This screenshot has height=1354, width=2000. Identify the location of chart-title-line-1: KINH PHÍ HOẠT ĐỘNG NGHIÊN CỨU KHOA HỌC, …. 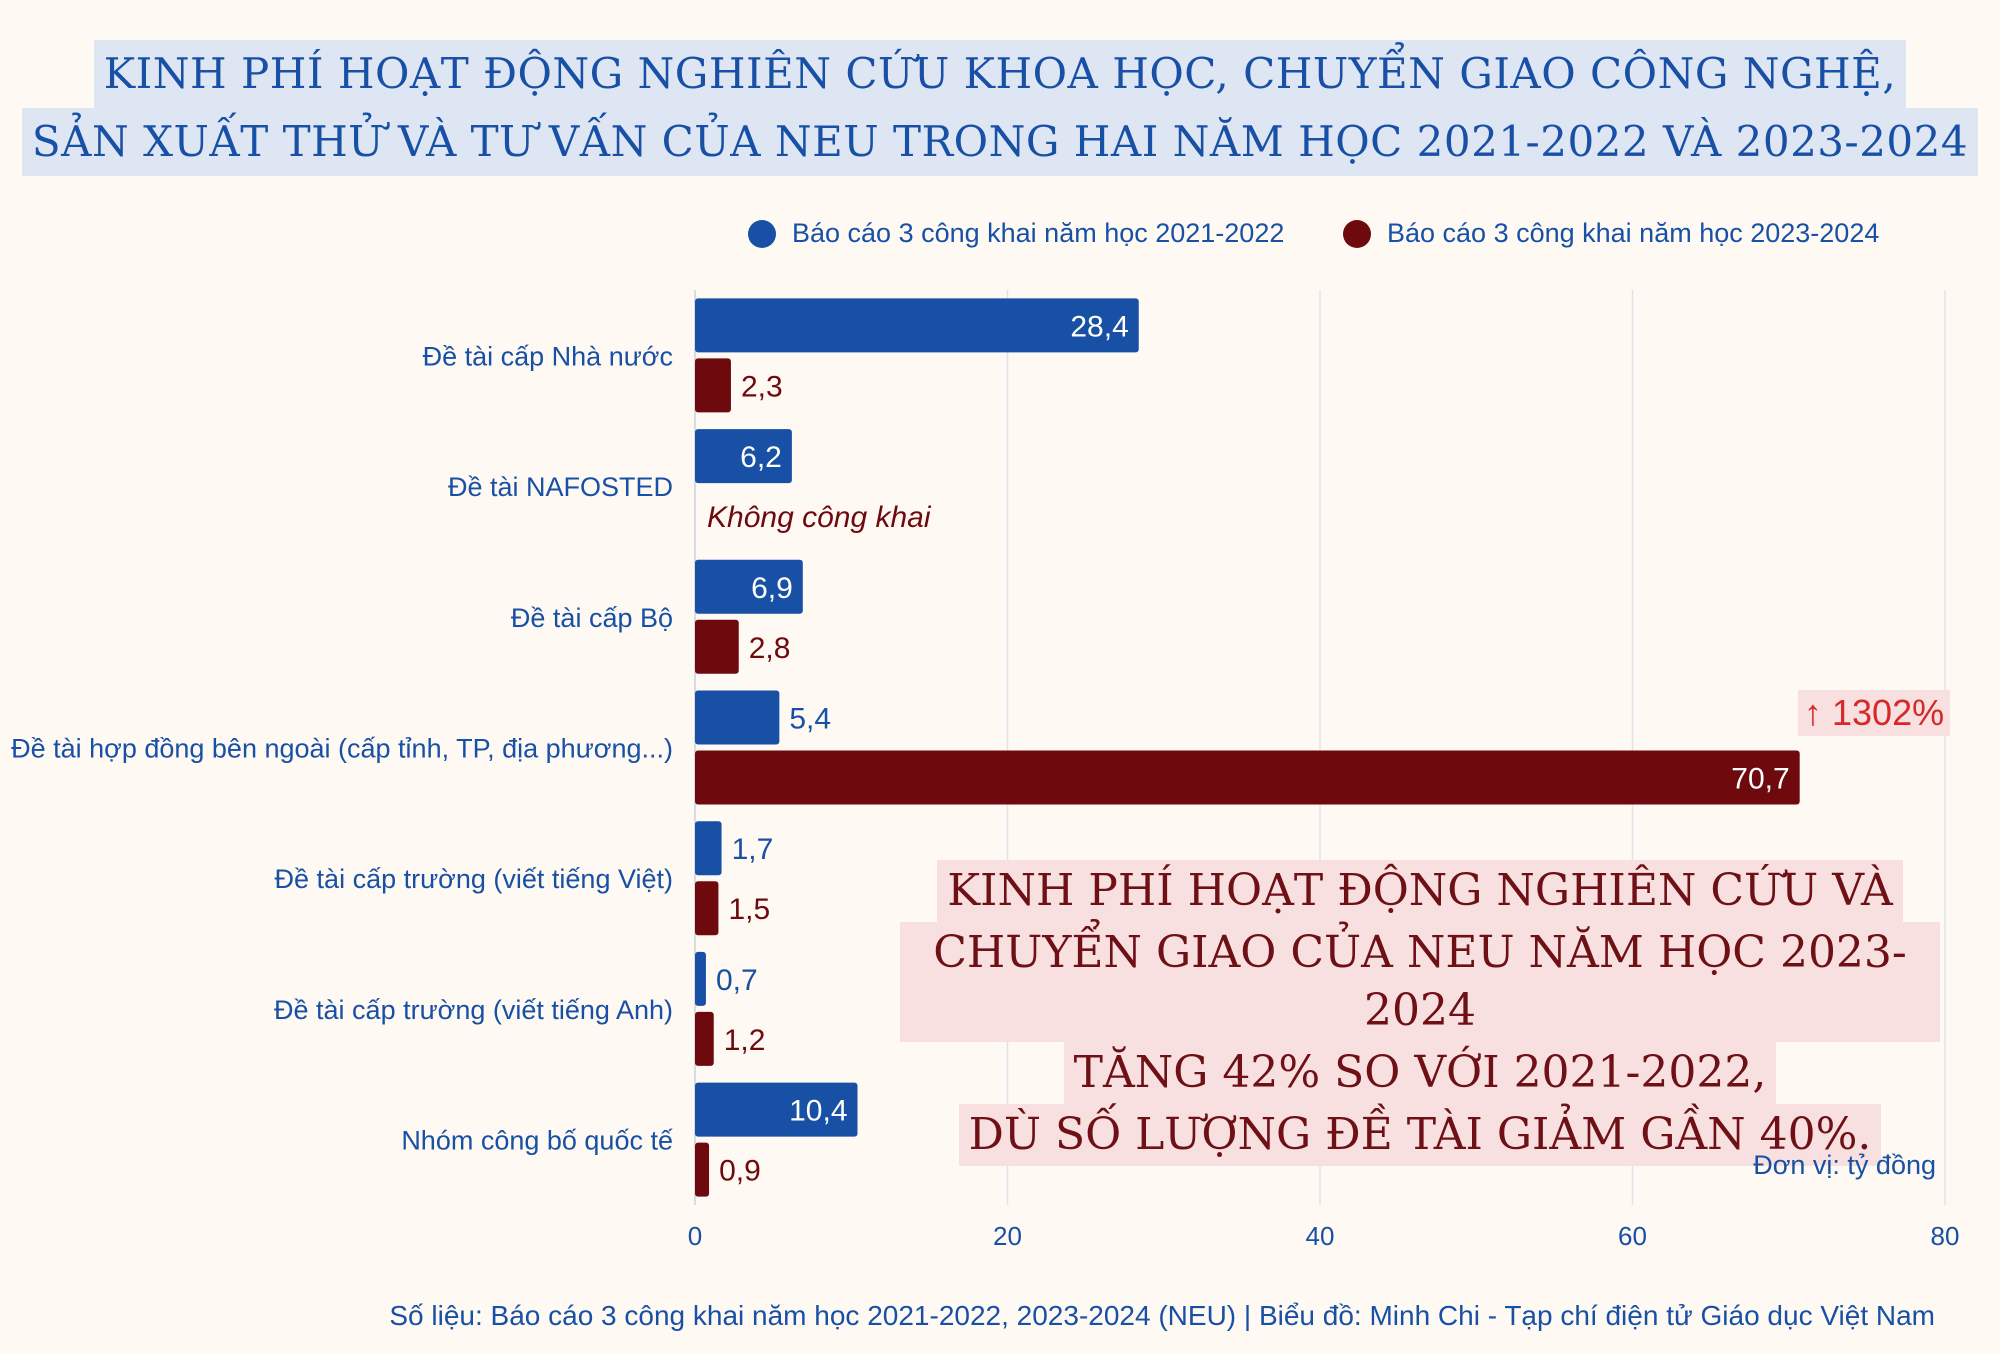
(1000, 74).